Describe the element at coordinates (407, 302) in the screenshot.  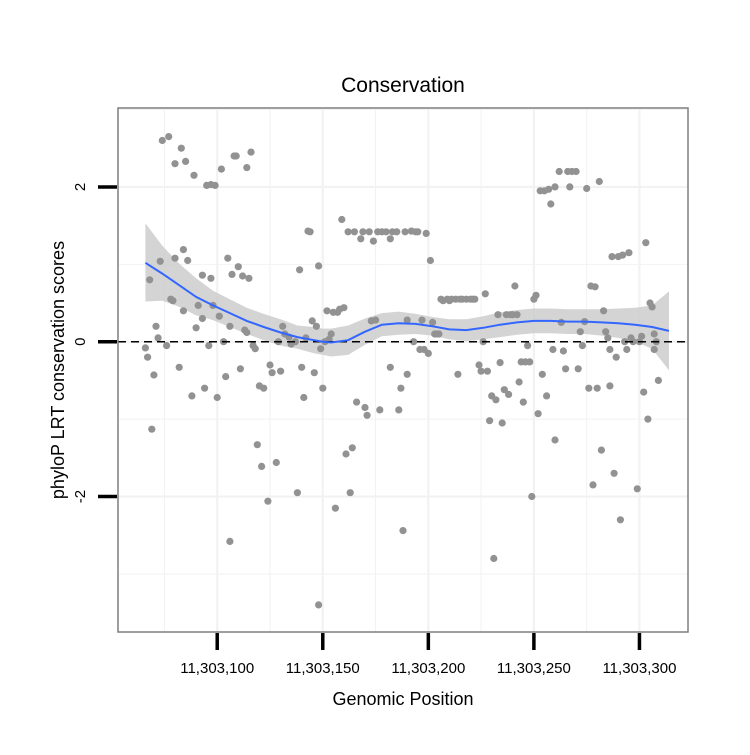
I see `smooth-line-layer` at that location.